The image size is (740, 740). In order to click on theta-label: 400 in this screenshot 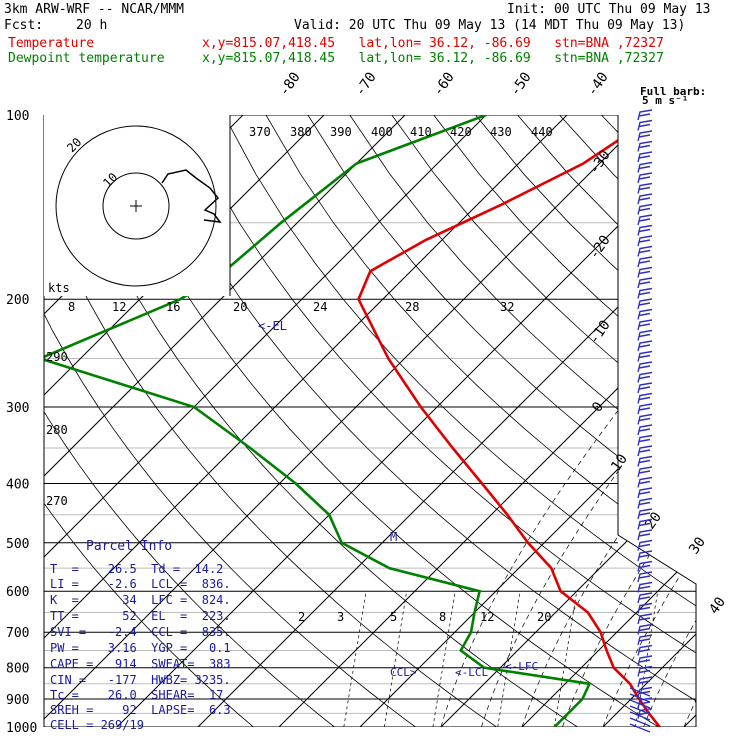, I will do `click(382, 132)`.